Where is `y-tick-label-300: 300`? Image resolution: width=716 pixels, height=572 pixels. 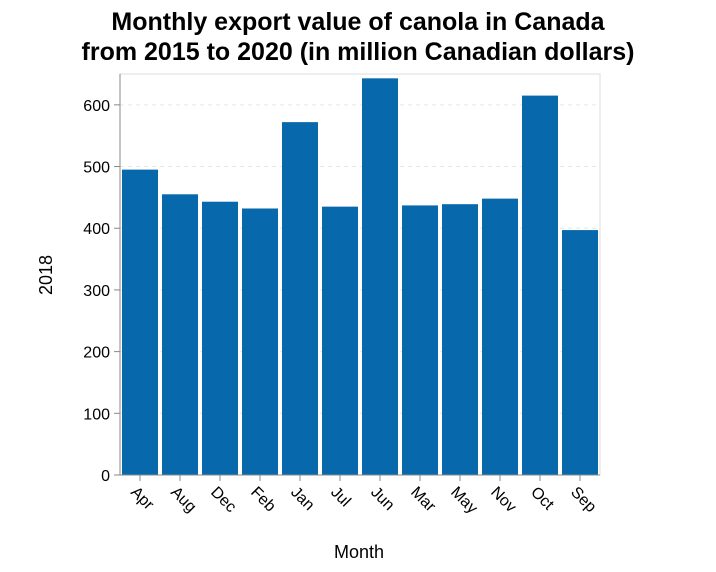
y-tick-label-300: 300 is located at coordinates (96, 291).